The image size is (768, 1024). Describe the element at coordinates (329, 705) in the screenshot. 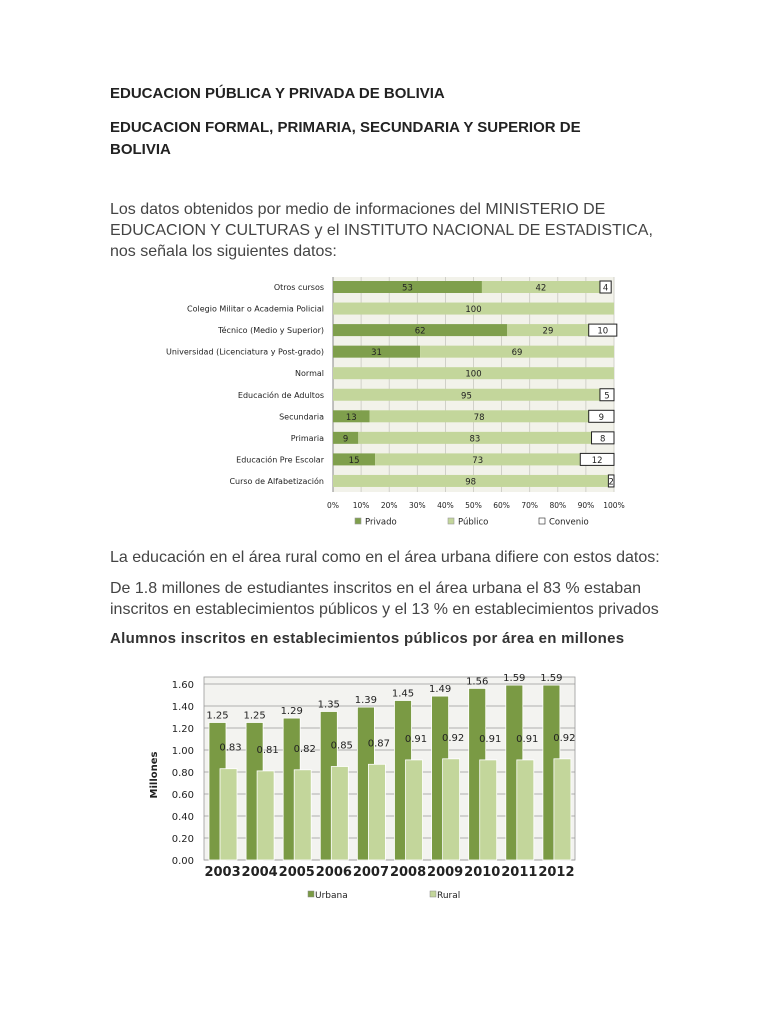

I see `data-label: 1.35` at that location.